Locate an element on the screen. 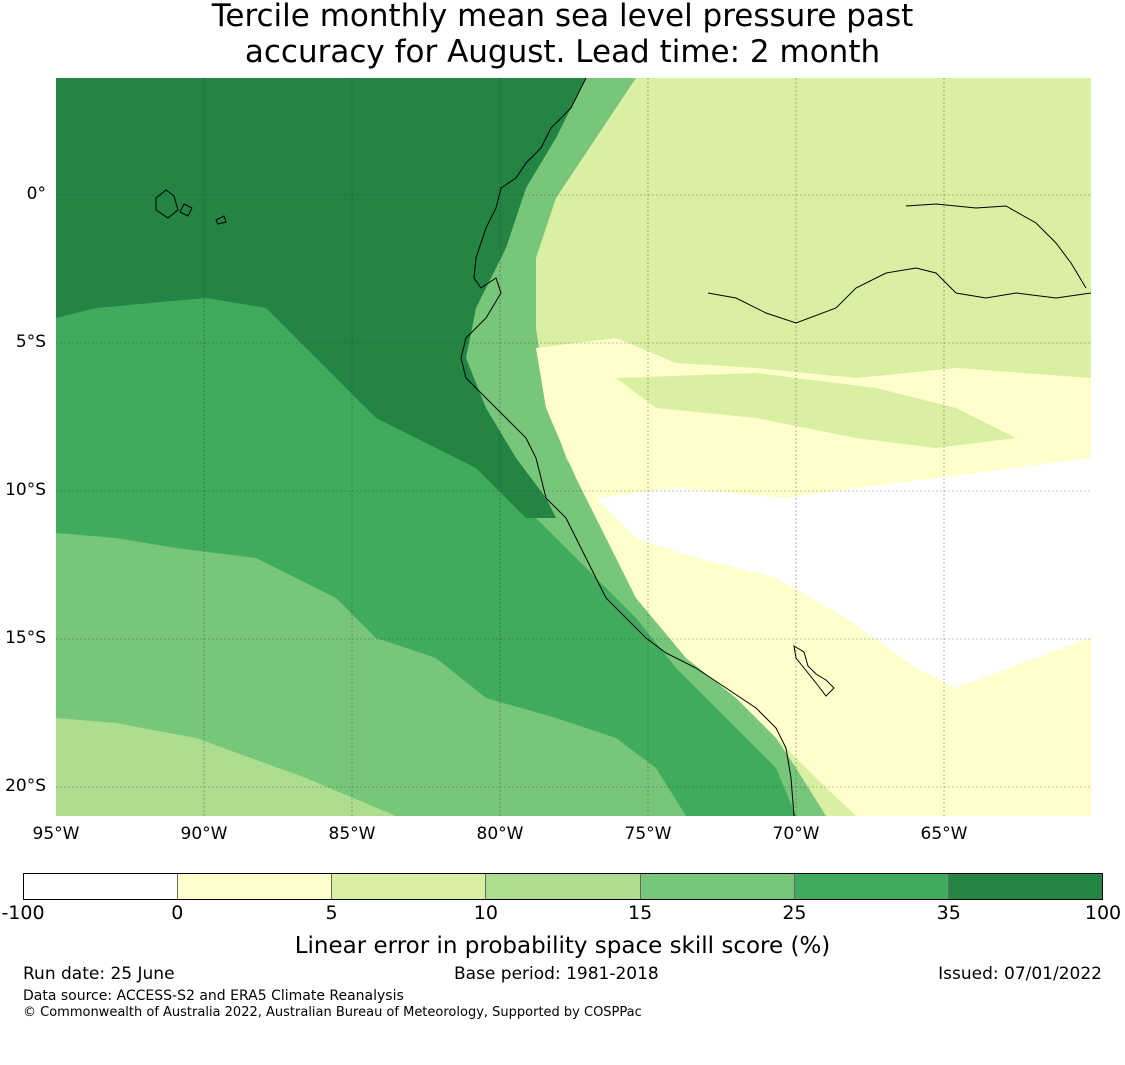  region-interior-patch is located at coordinates (816, 410).